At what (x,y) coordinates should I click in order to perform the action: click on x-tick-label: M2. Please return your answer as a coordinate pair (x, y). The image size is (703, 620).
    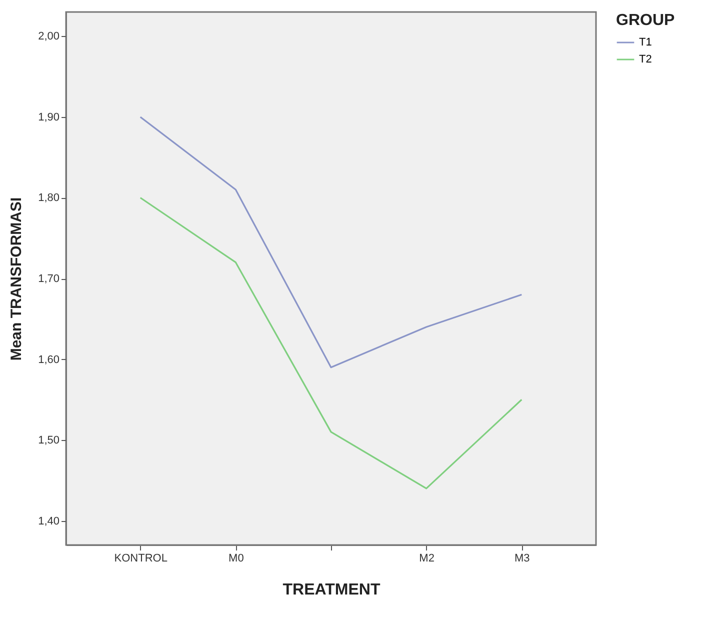
    Looking at the image, I should click on (426, 558).